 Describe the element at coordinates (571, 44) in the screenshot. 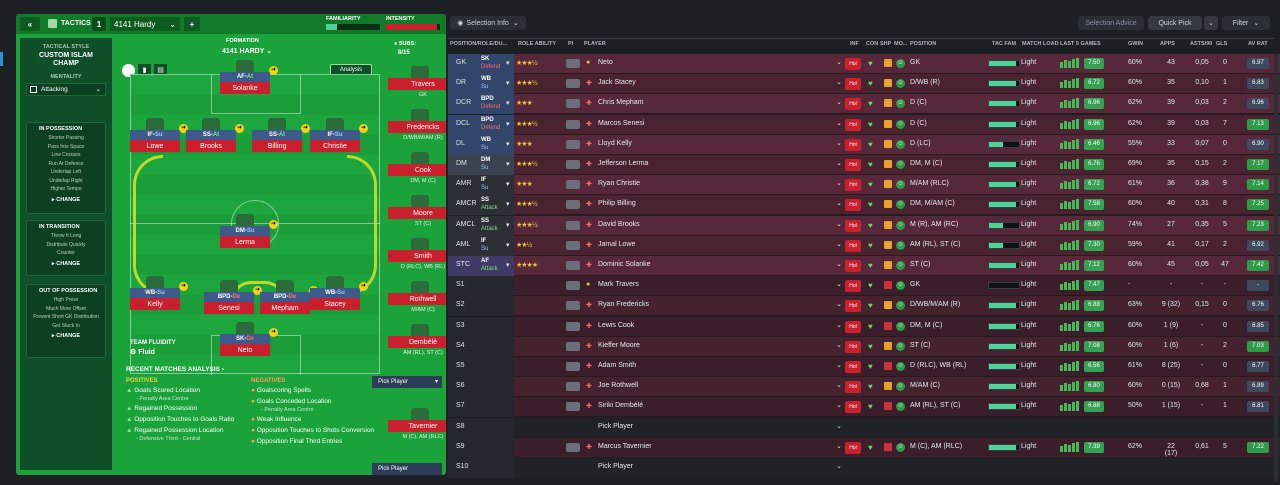

I see `table-header-cell: PI` at that location.